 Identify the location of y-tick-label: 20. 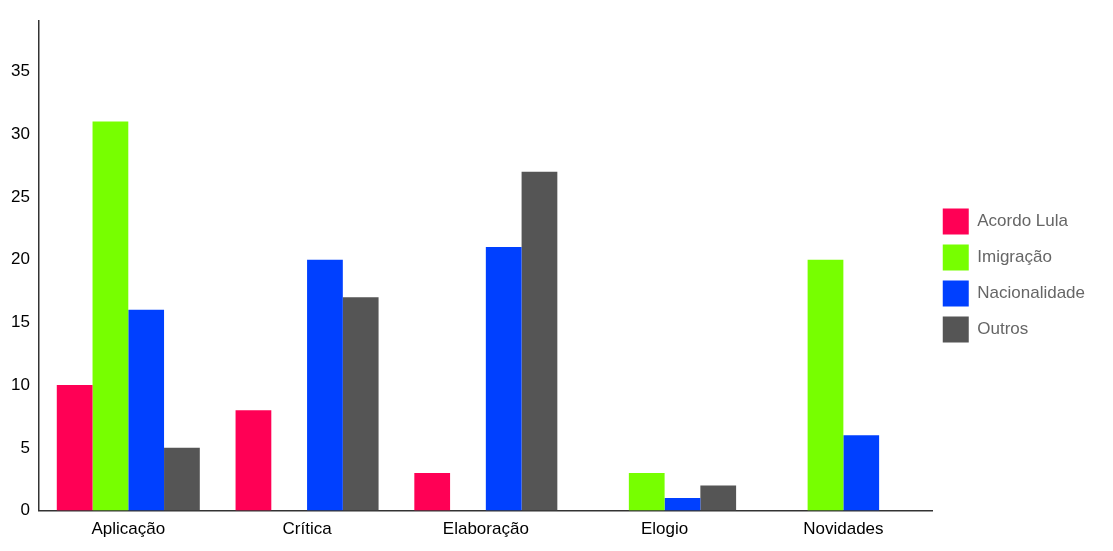
(20, 259).